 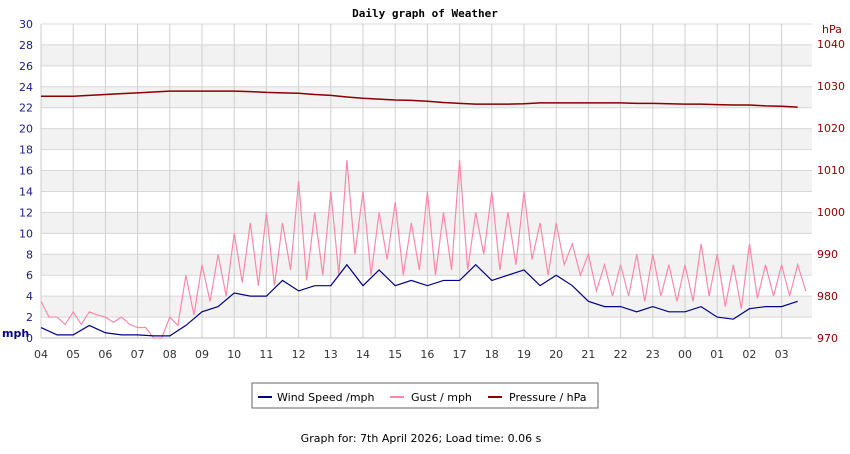 What do you see at coordinates (395, 354) in the screenshot?
I see `x-tick-label: 15` at bounding box center [395, 354].